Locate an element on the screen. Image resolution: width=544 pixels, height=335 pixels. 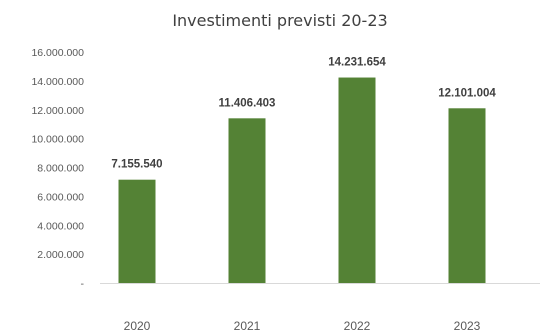
y-tick-label: 12.000.000 is located at coordinates (57, 111).